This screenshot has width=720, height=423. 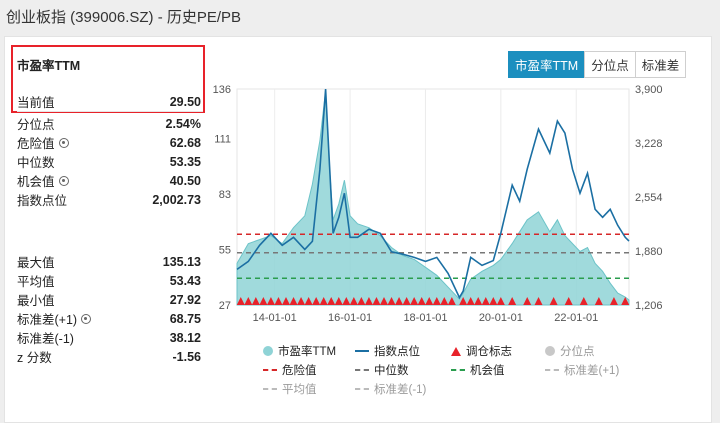 I want to click on legend-pe: 市盈率TTM, so click(x=299, y=351).